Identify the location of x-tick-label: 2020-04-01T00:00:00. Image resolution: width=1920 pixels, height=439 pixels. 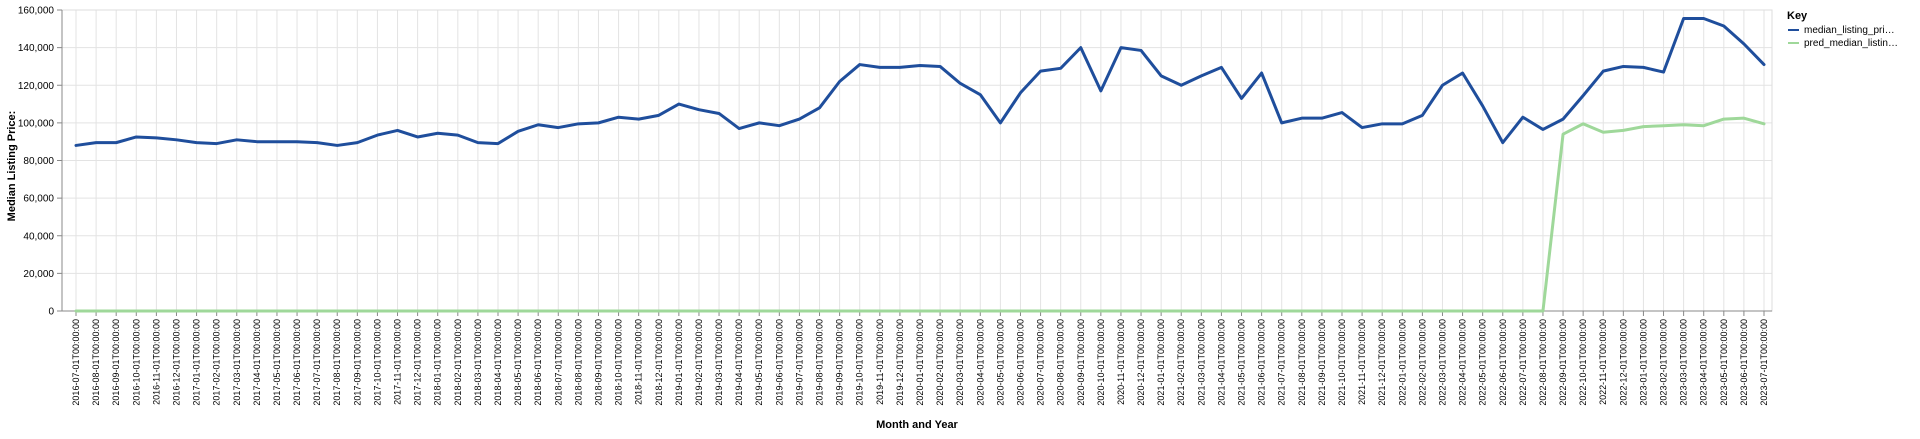
(980, 362).